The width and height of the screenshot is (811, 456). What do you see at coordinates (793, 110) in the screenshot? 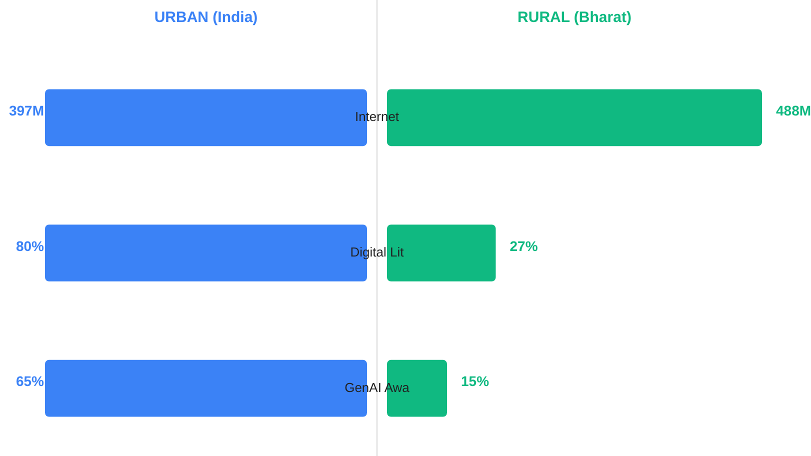
I see `text: 488M` at bounding box center [793, 110].